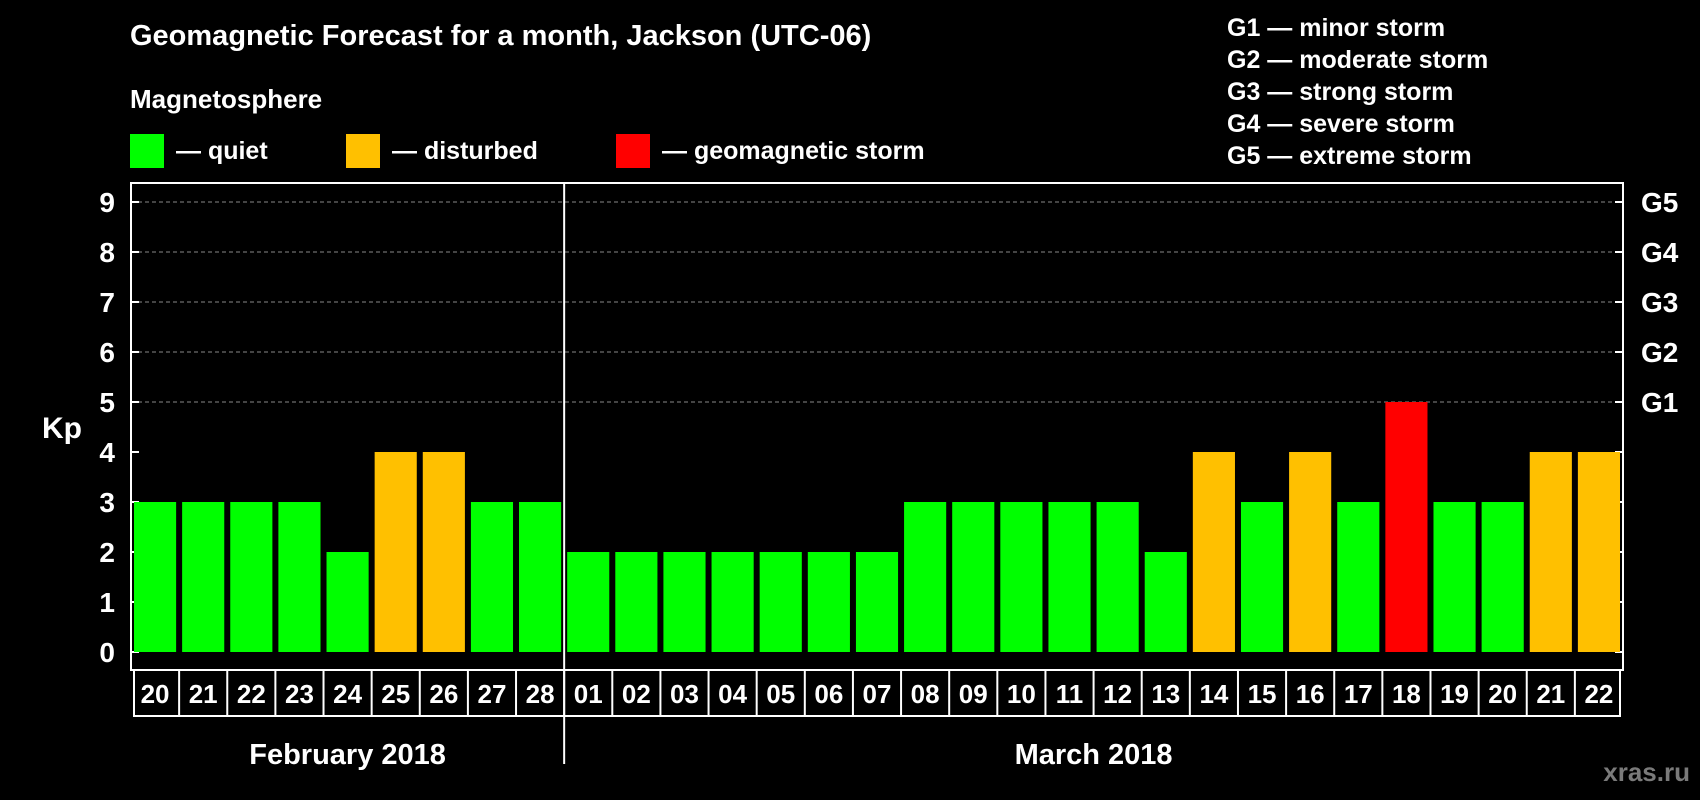 The width and height of the screenshot is (1700, 800). Describe the element at coordinates (1336, 28) in the screenshot. I see `storm-scale-g1: G1 — minor storm` at that location.